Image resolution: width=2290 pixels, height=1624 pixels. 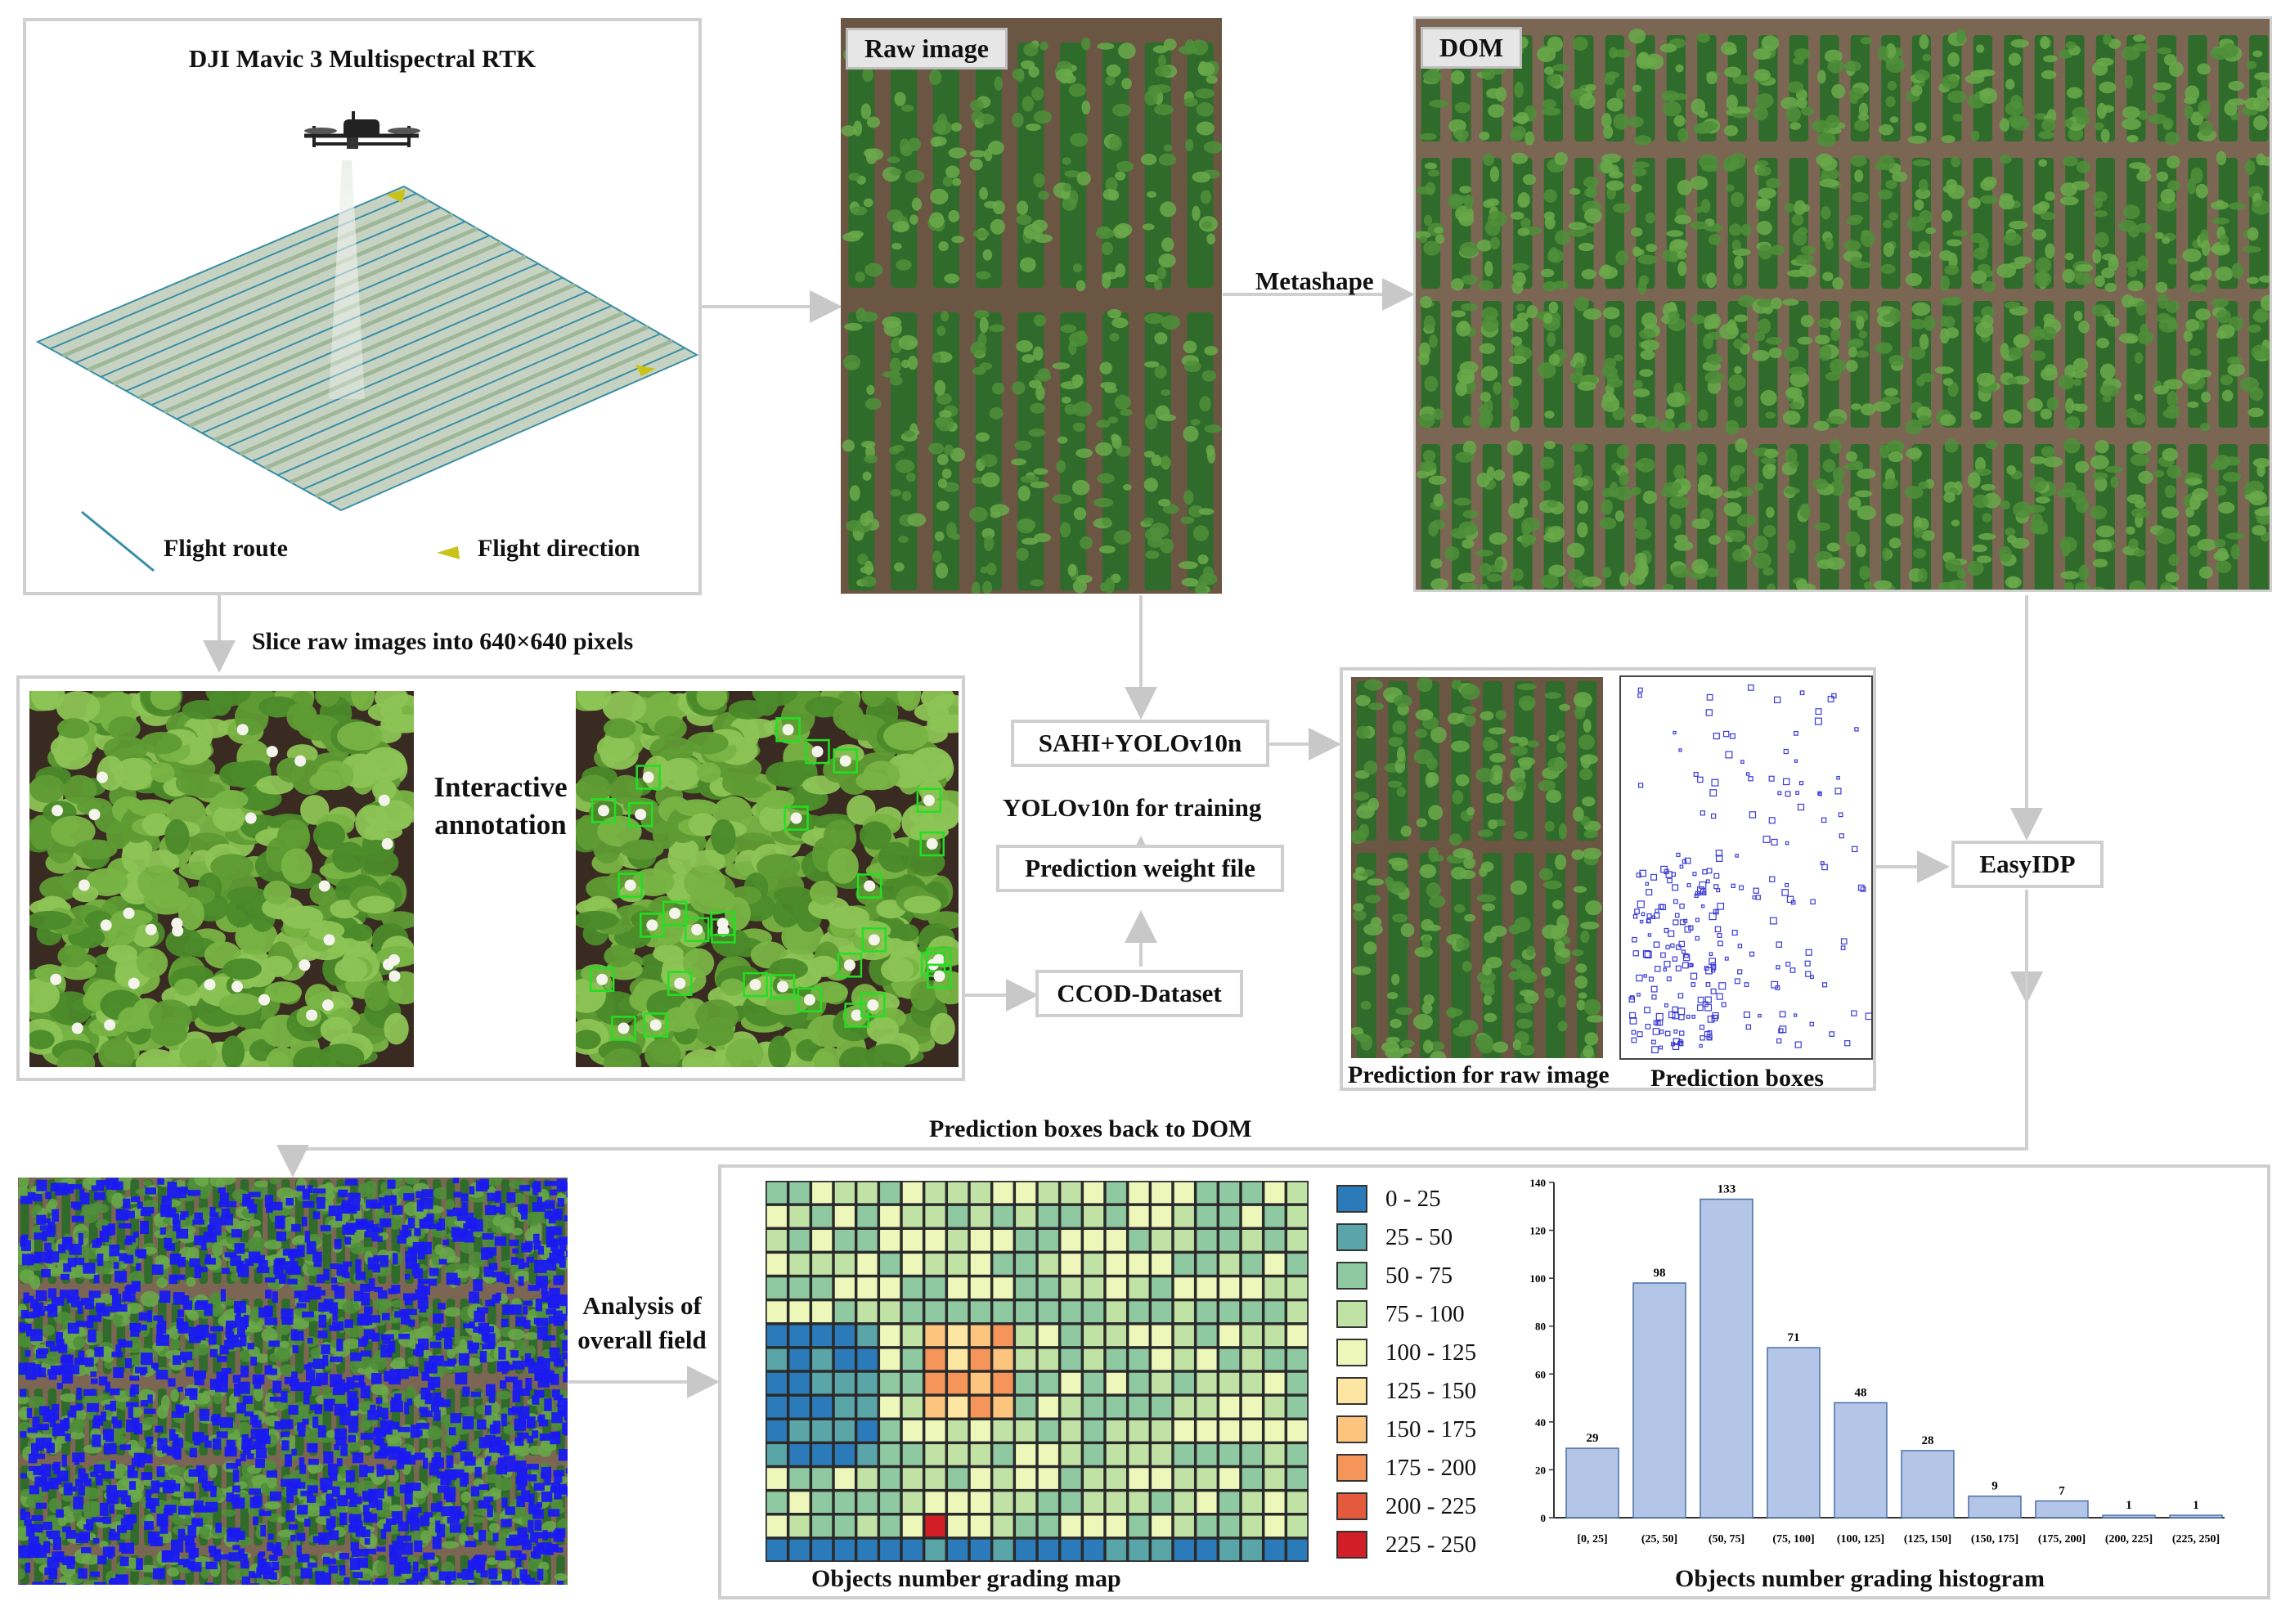 I want to click on yolo-training-label: YOLOv10n for training, so click(x=1132, y=808).